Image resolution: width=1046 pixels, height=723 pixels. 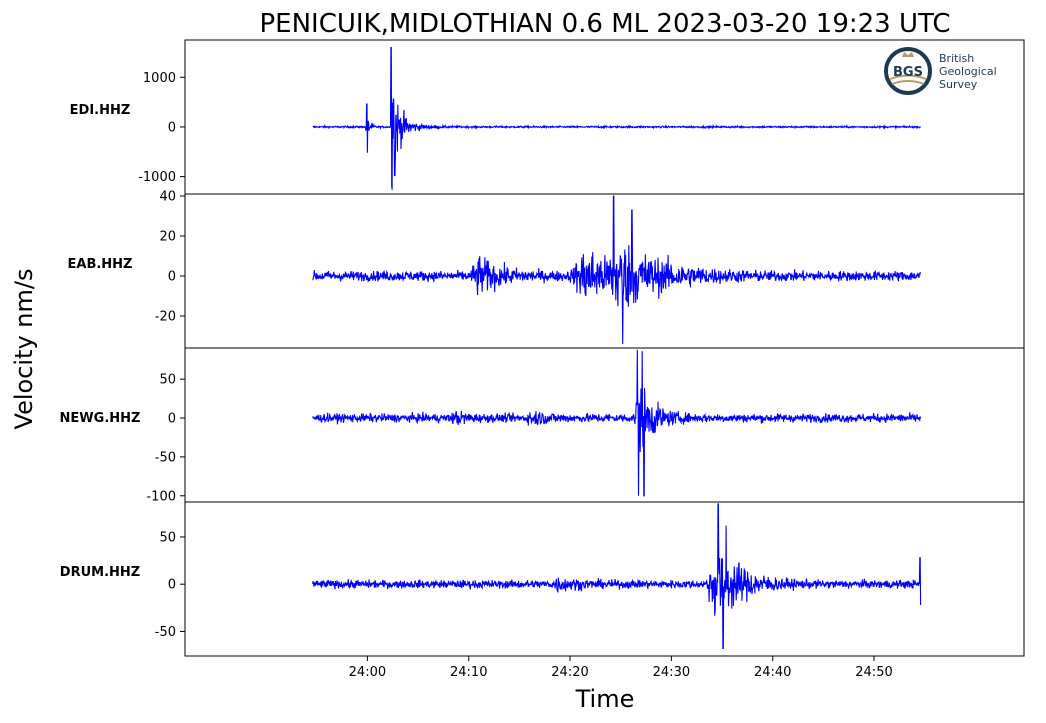 What do you see at coordinates (167, 237) in the screenshot?
I see `y-tick-label: 20` at bounding box center [167, 237].